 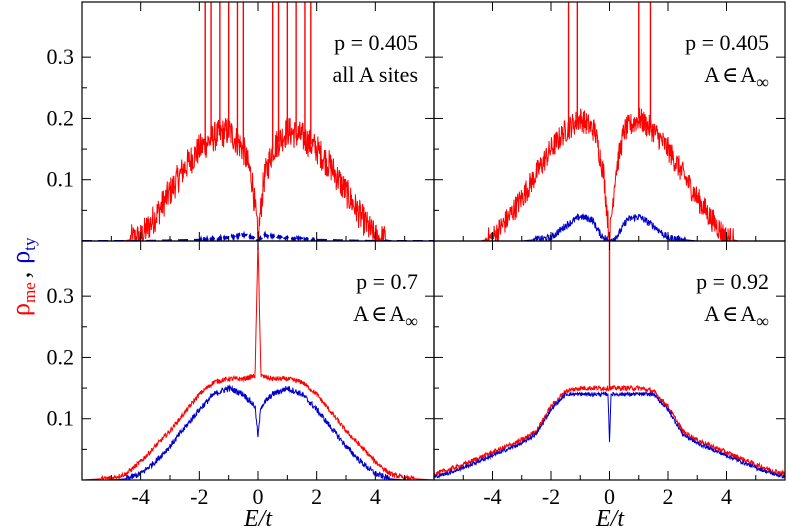 What do you see at coordinates (29, 244) in the screenshot?
I see `y-label-ty-sub: ty` at bounding box center [29, 244].